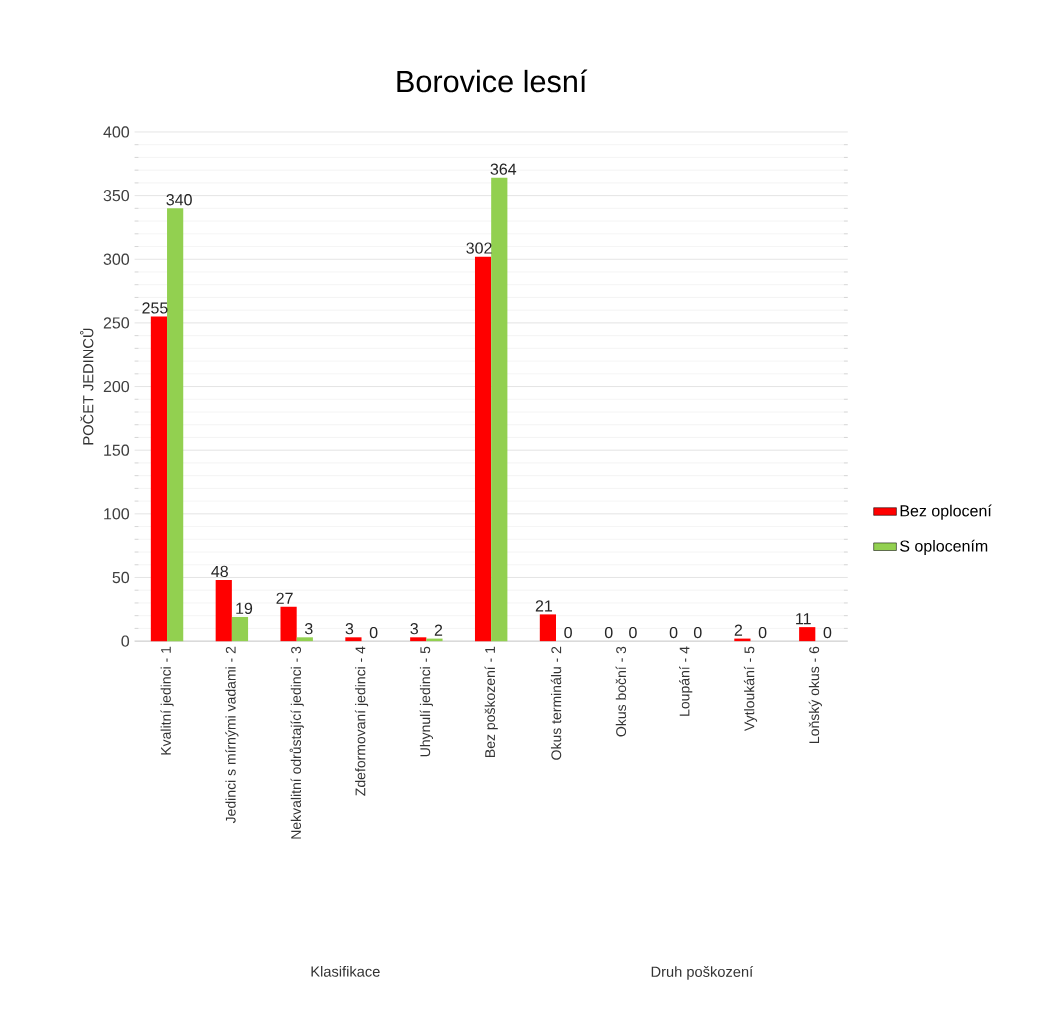 The image size is (1049, 1014). Describe the element at coordinates (116, 386) in the screenshot. I see `y-tick-label: 200` at that location.